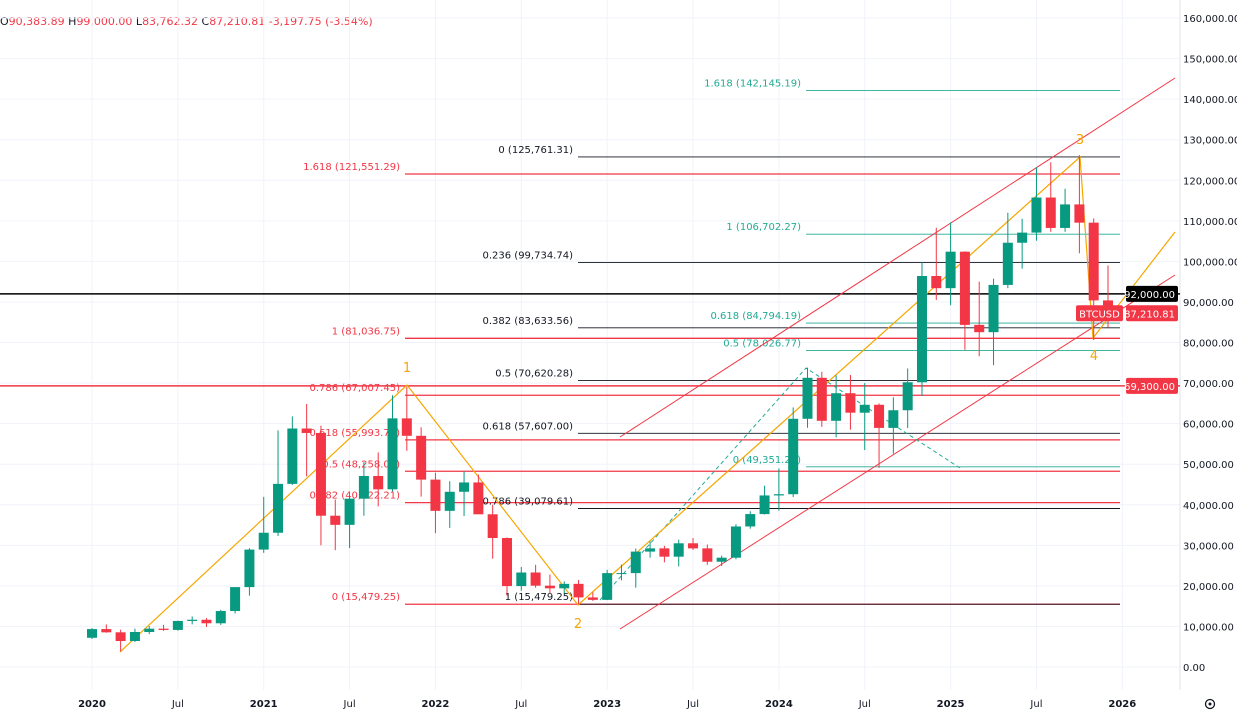 The height and width of the screenshot is (716, 1237). Describe the element at coordinates (762, 344) in the screenshot. I see `fib-label: 0.5 (78,026.77)` at that location.